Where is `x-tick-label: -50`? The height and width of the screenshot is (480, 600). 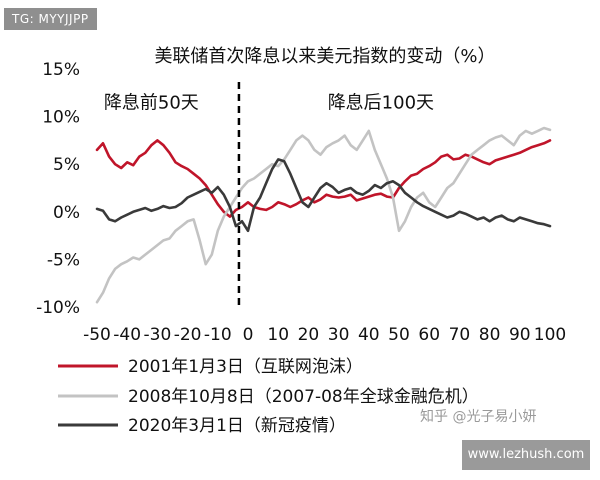
x-tick-label: -50 is located at coordinates (97, 335).